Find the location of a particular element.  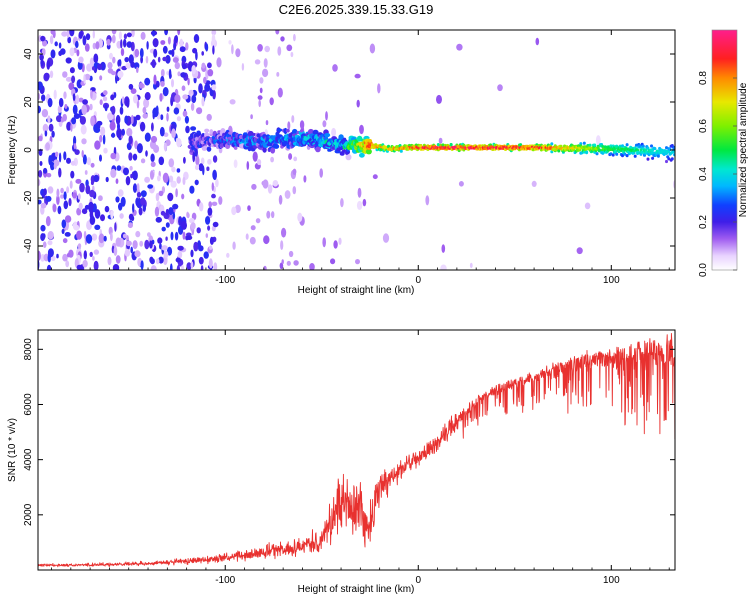

y-tick-label: 2000 is located at coordinates (28, 514).